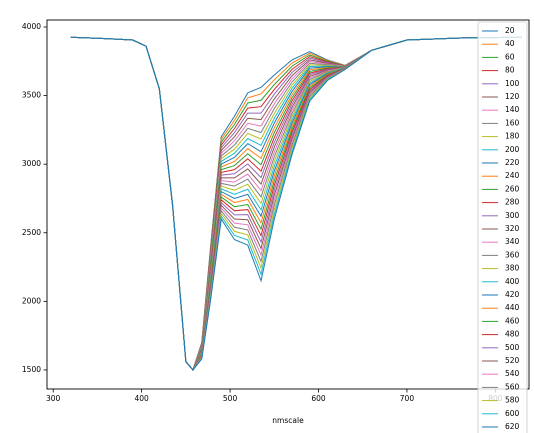 The width and height of the screenshot is (534, 433). Describe the element at coordinates (512, 109) in the screenshot. I see `legend-label: 140` at that location.